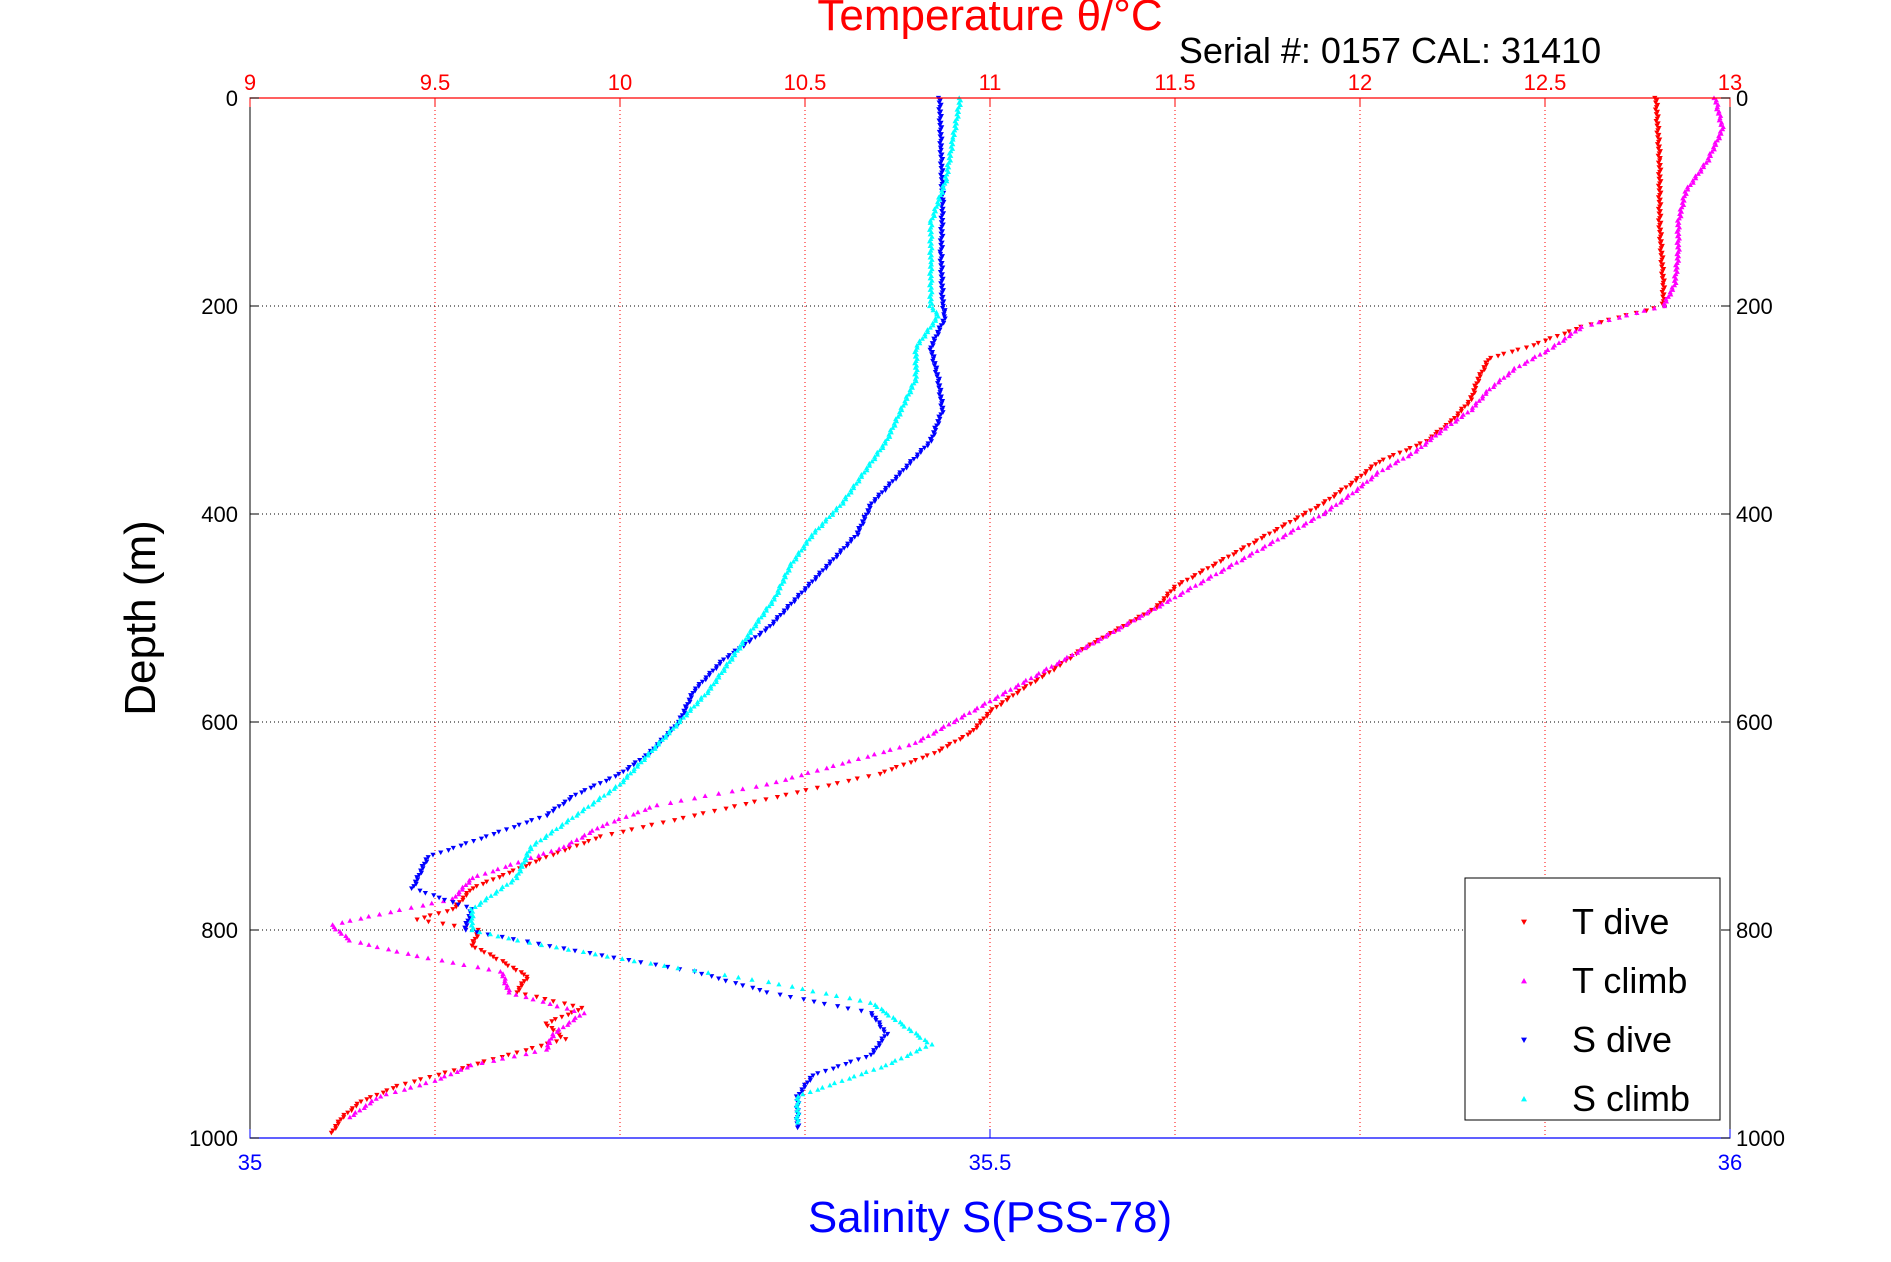 The height and width of the screenshot is (1262, 1891). Describe the element at coordinates (219, 722) in the screenshot. I see `depth-tick-label-left: 600` at that location.